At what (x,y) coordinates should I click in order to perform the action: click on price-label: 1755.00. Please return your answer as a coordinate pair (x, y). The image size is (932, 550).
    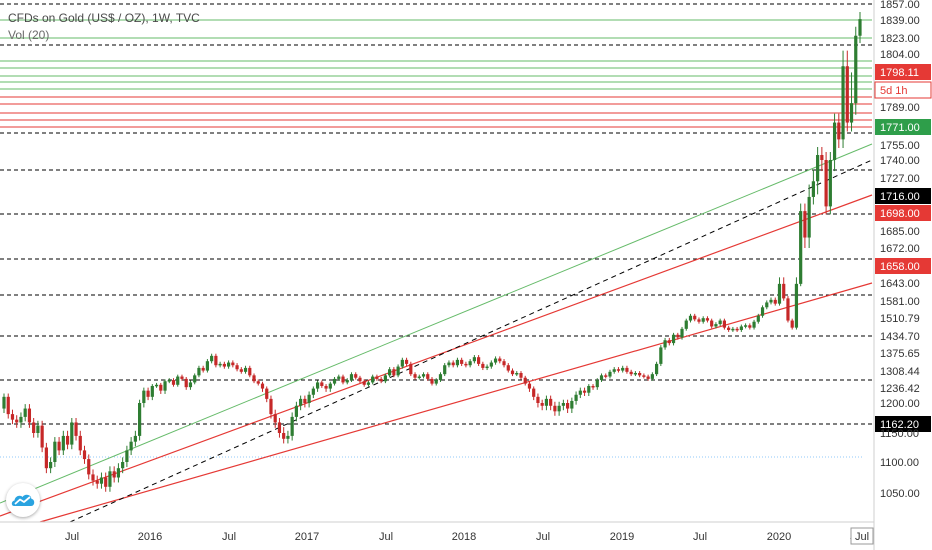
    Looking at the image, I should click on (900, 146).